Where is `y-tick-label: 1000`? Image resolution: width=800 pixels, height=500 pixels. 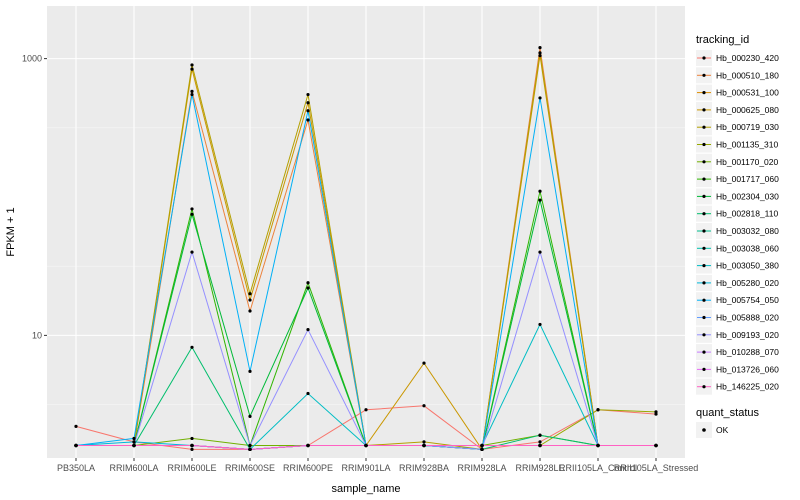 y-tick-label: 1000 is located at coordinates (32, 59).